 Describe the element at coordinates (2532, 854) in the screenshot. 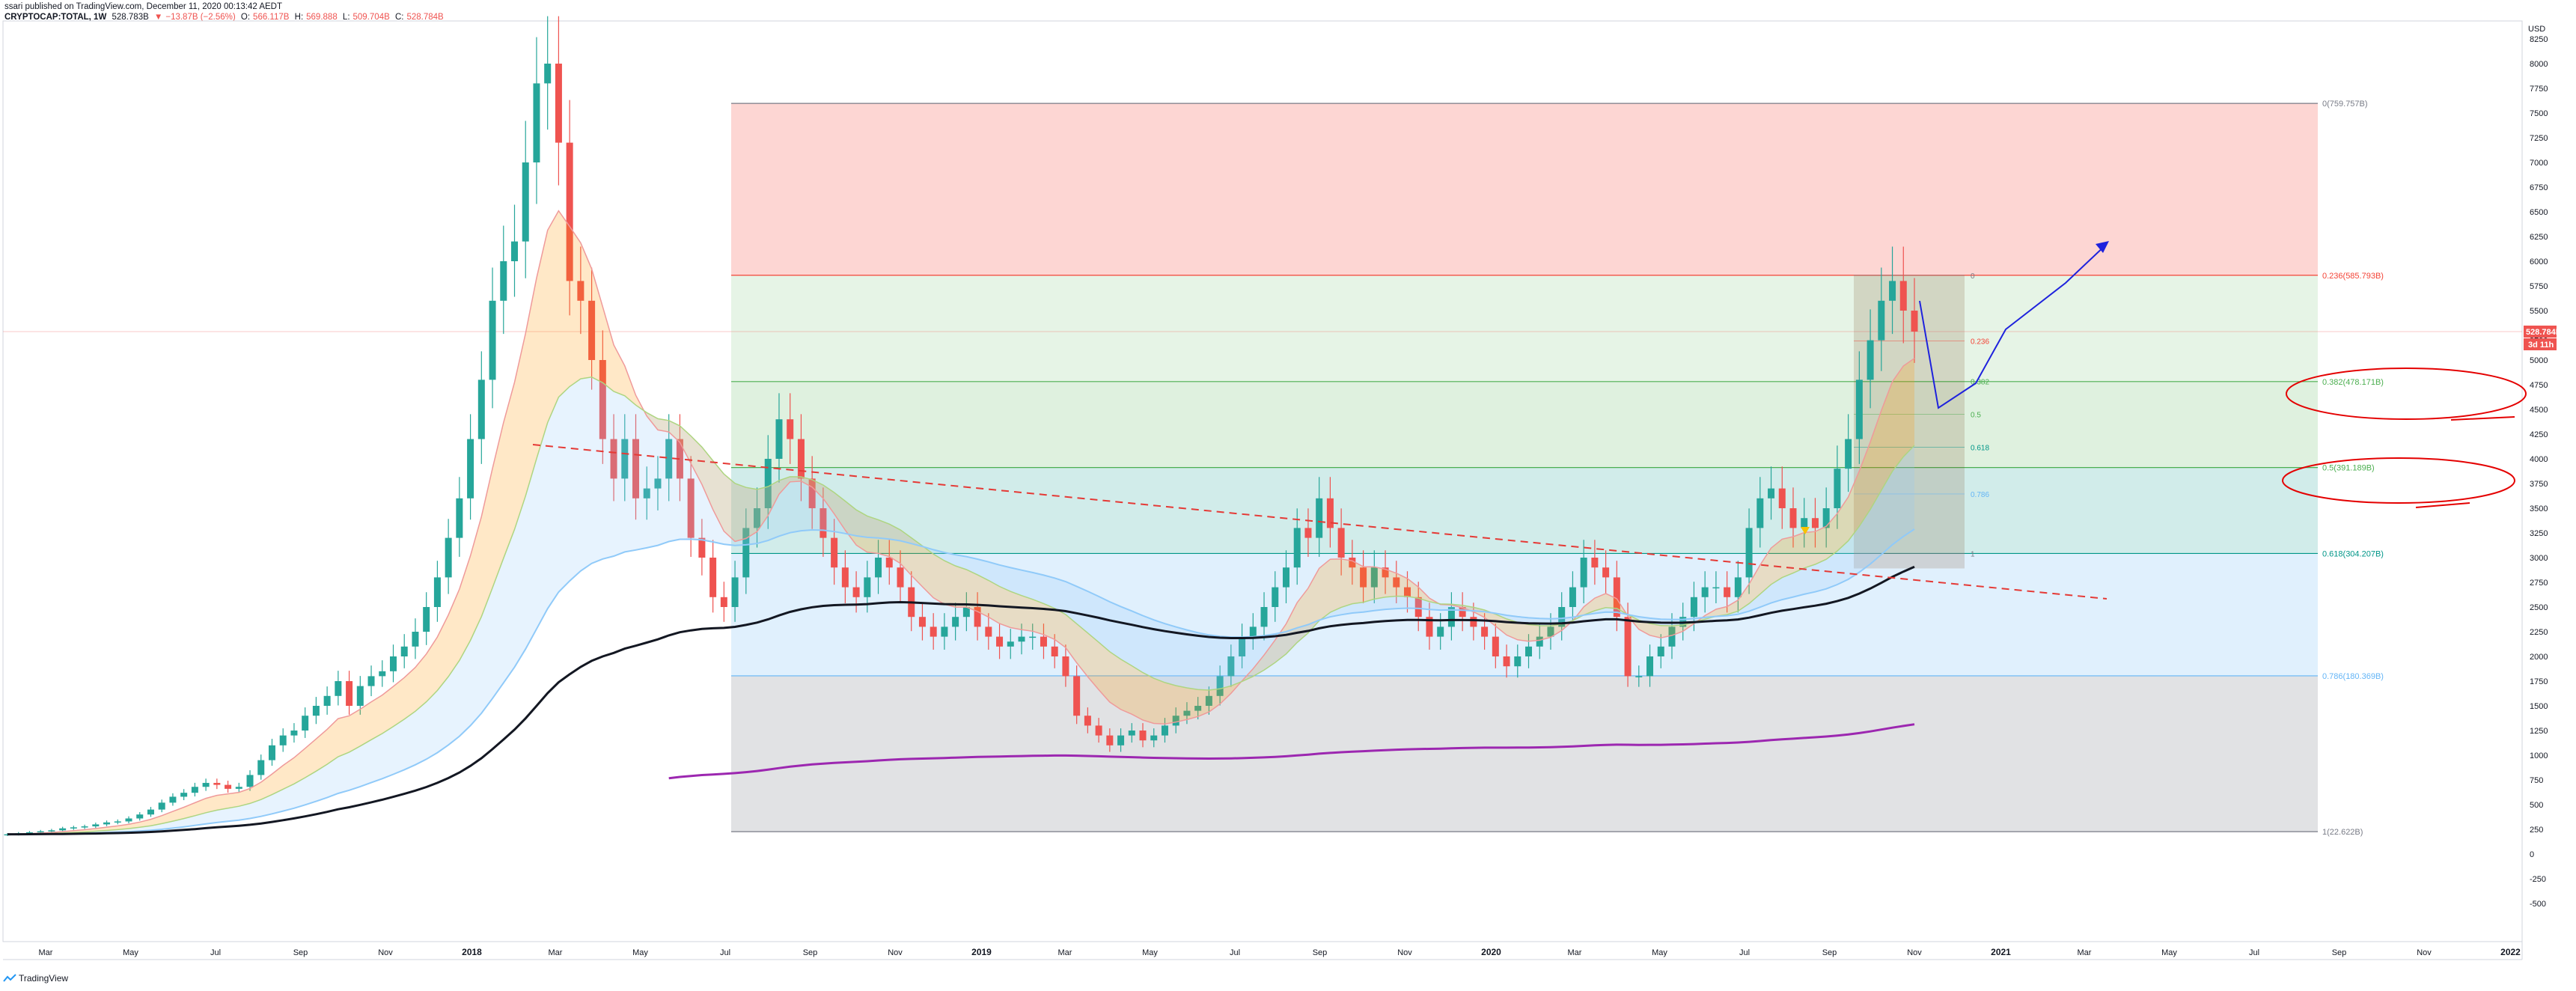

I see `price-tick-label: 0` at that location.